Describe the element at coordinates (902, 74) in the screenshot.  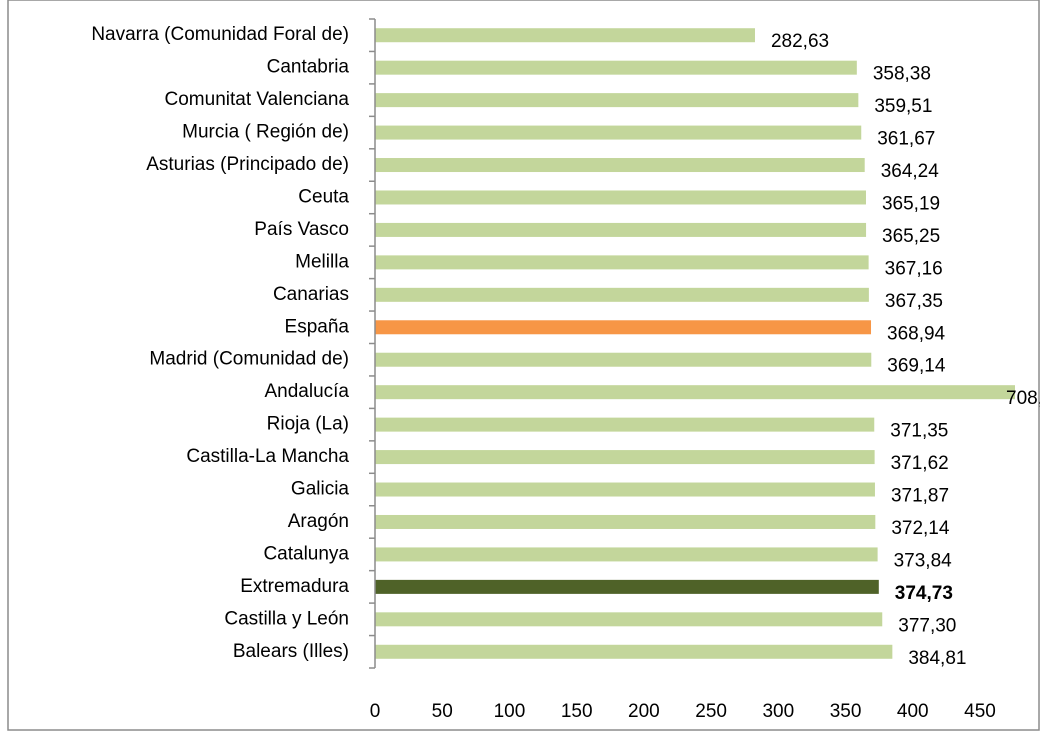
I see `value-label: 358,38` at that location.